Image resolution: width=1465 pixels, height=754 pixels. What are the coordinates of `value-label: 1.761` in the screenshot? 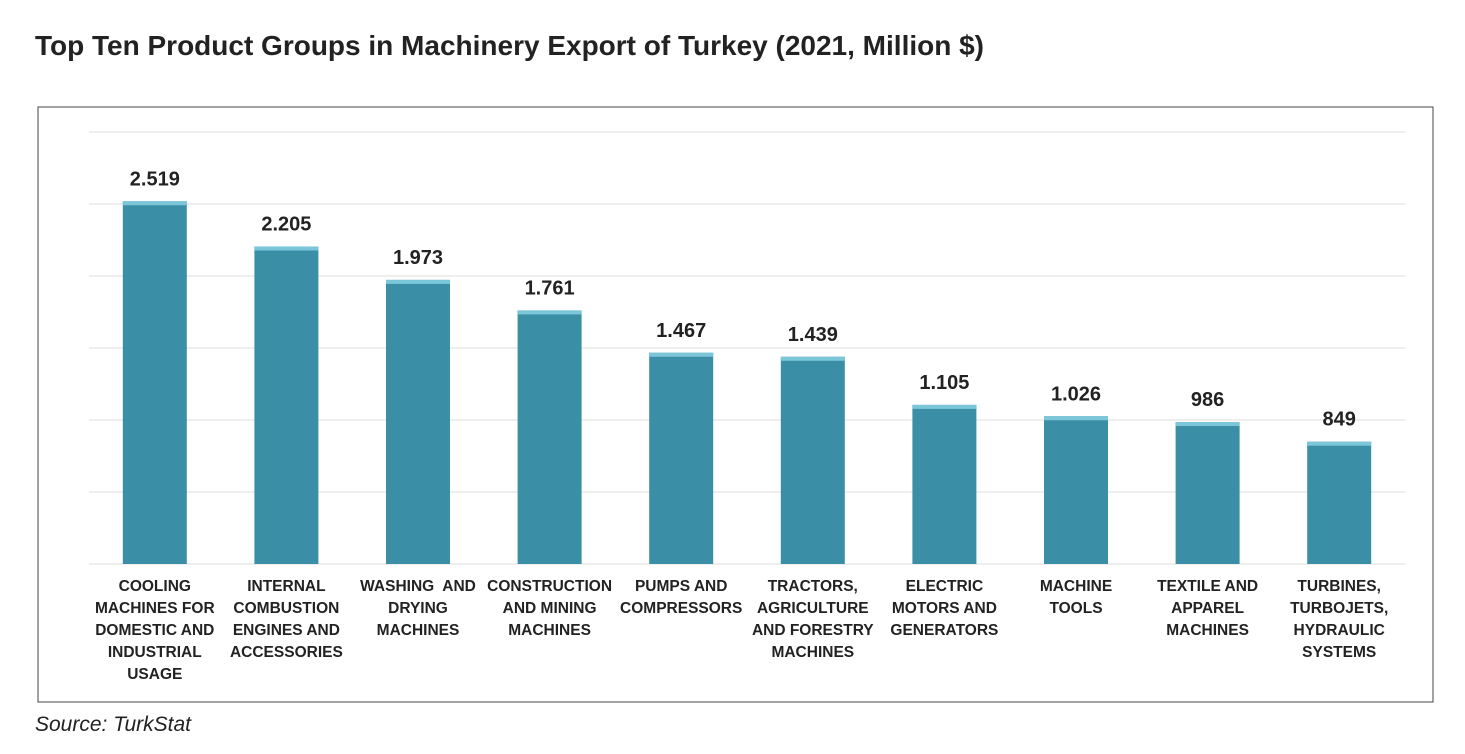 It's located at (550, 288).